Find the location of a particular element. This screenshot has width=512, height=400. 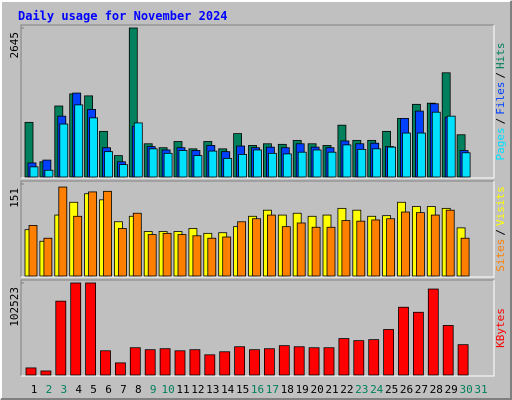

x-tick-label: 5 is located at coordinates (93, 389).